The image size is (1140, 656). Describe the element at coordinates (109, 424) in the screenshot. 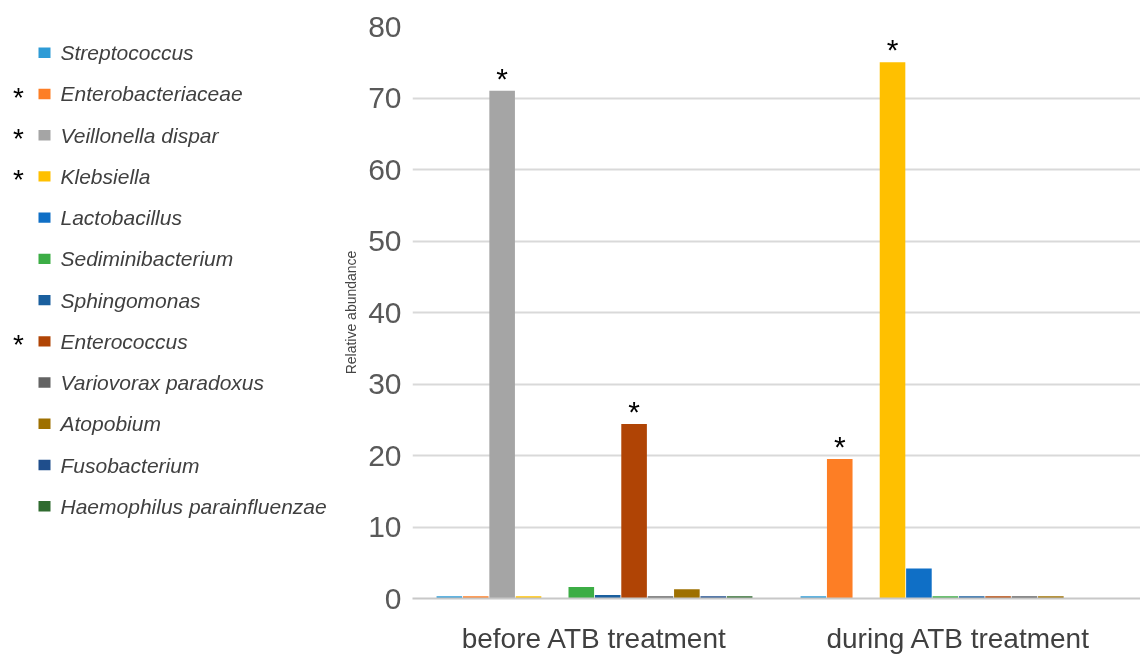

I see `legend-label: Atopobium` at that location.